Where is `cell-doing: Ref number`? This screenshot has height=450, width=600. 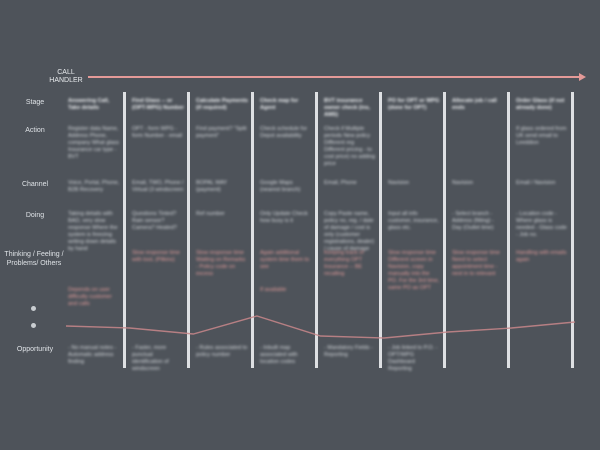
cell-doing: Ref number is located at coordinates (210, 214).